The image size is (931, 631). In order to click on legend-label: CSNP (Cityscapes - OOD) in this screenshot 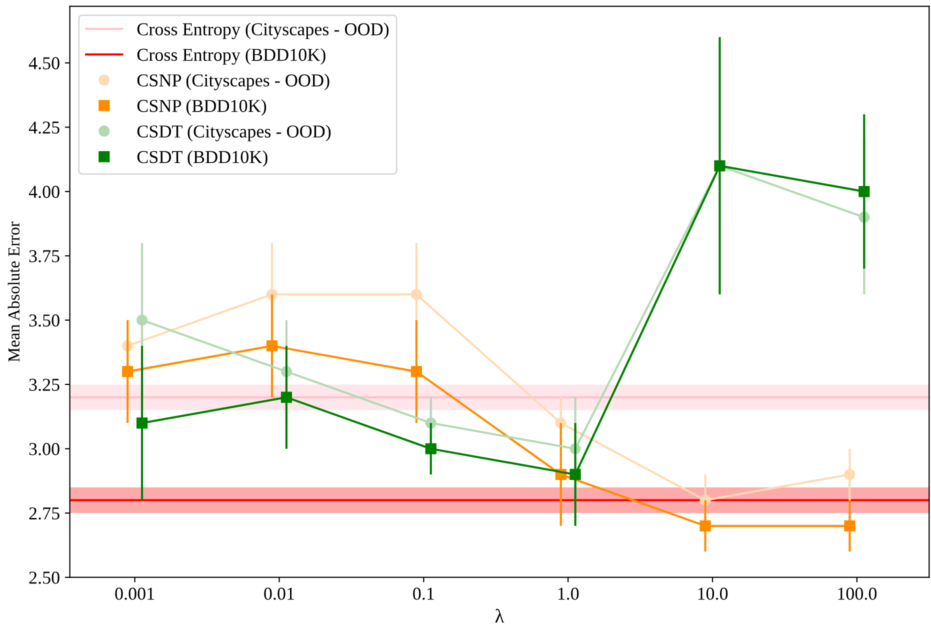, I will do `click(233, 82)`.